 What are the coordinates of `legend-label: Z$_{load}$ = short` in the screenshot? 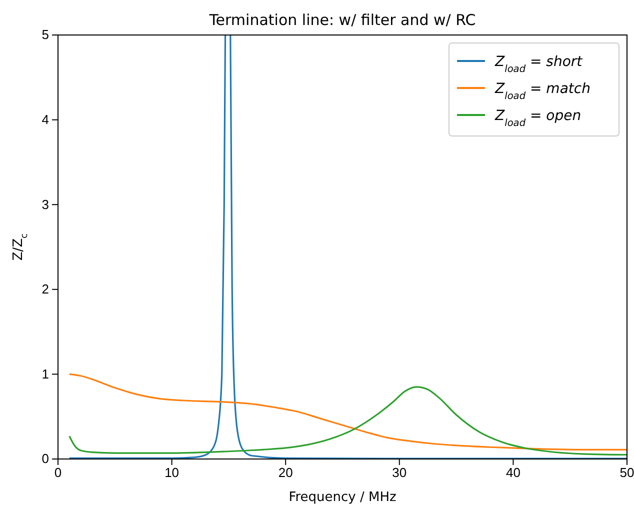 It's located at (538, 64).